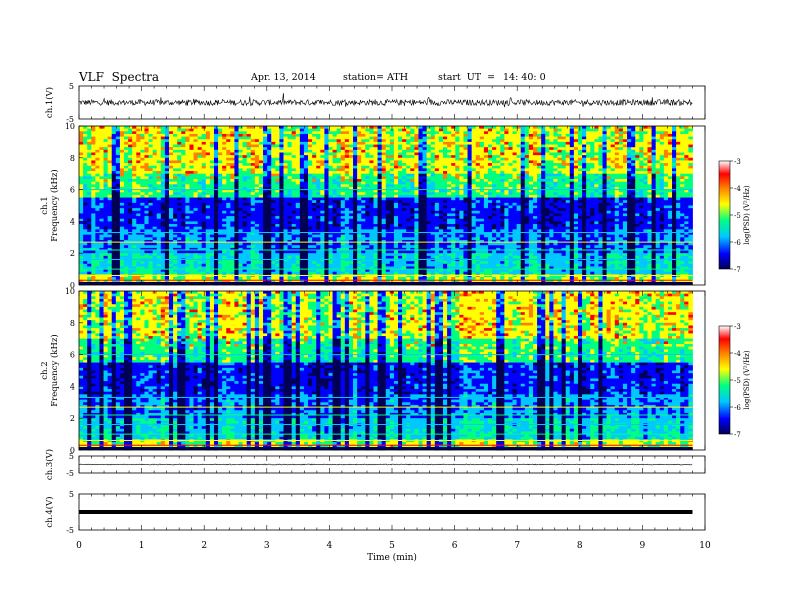 Image resolution: width=792 pixels, height=612 pixels. I want to click on ch4-ytick-top: 5, so click(71, 494).